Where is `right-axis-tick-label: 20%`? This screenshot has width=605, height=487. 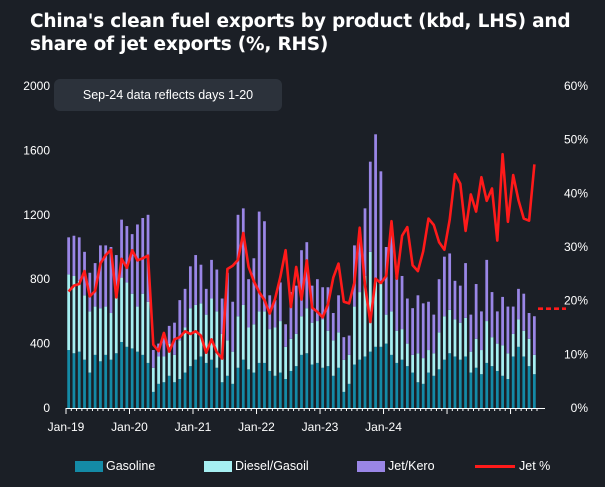 right-axis-tick-label: 20% is located at coordinates (576, 301).